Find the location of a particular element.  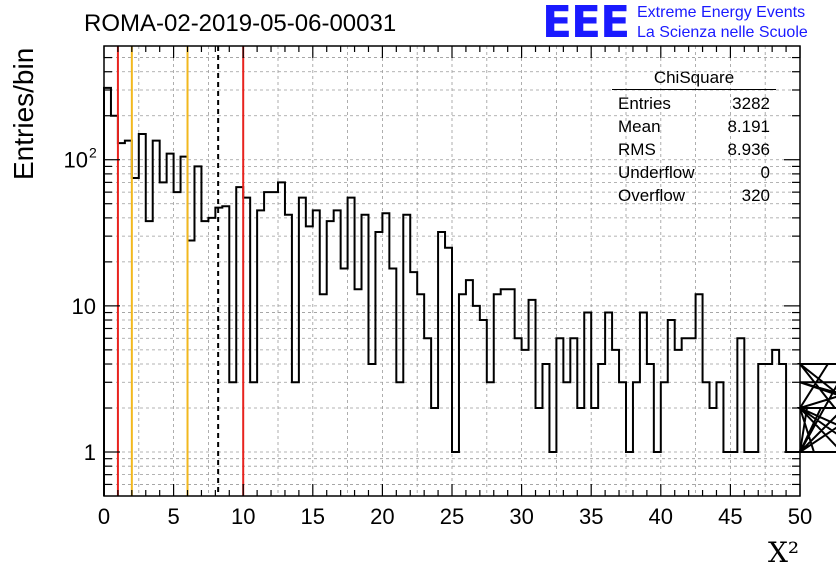

reference-lines is located at coordinates (180, 271).